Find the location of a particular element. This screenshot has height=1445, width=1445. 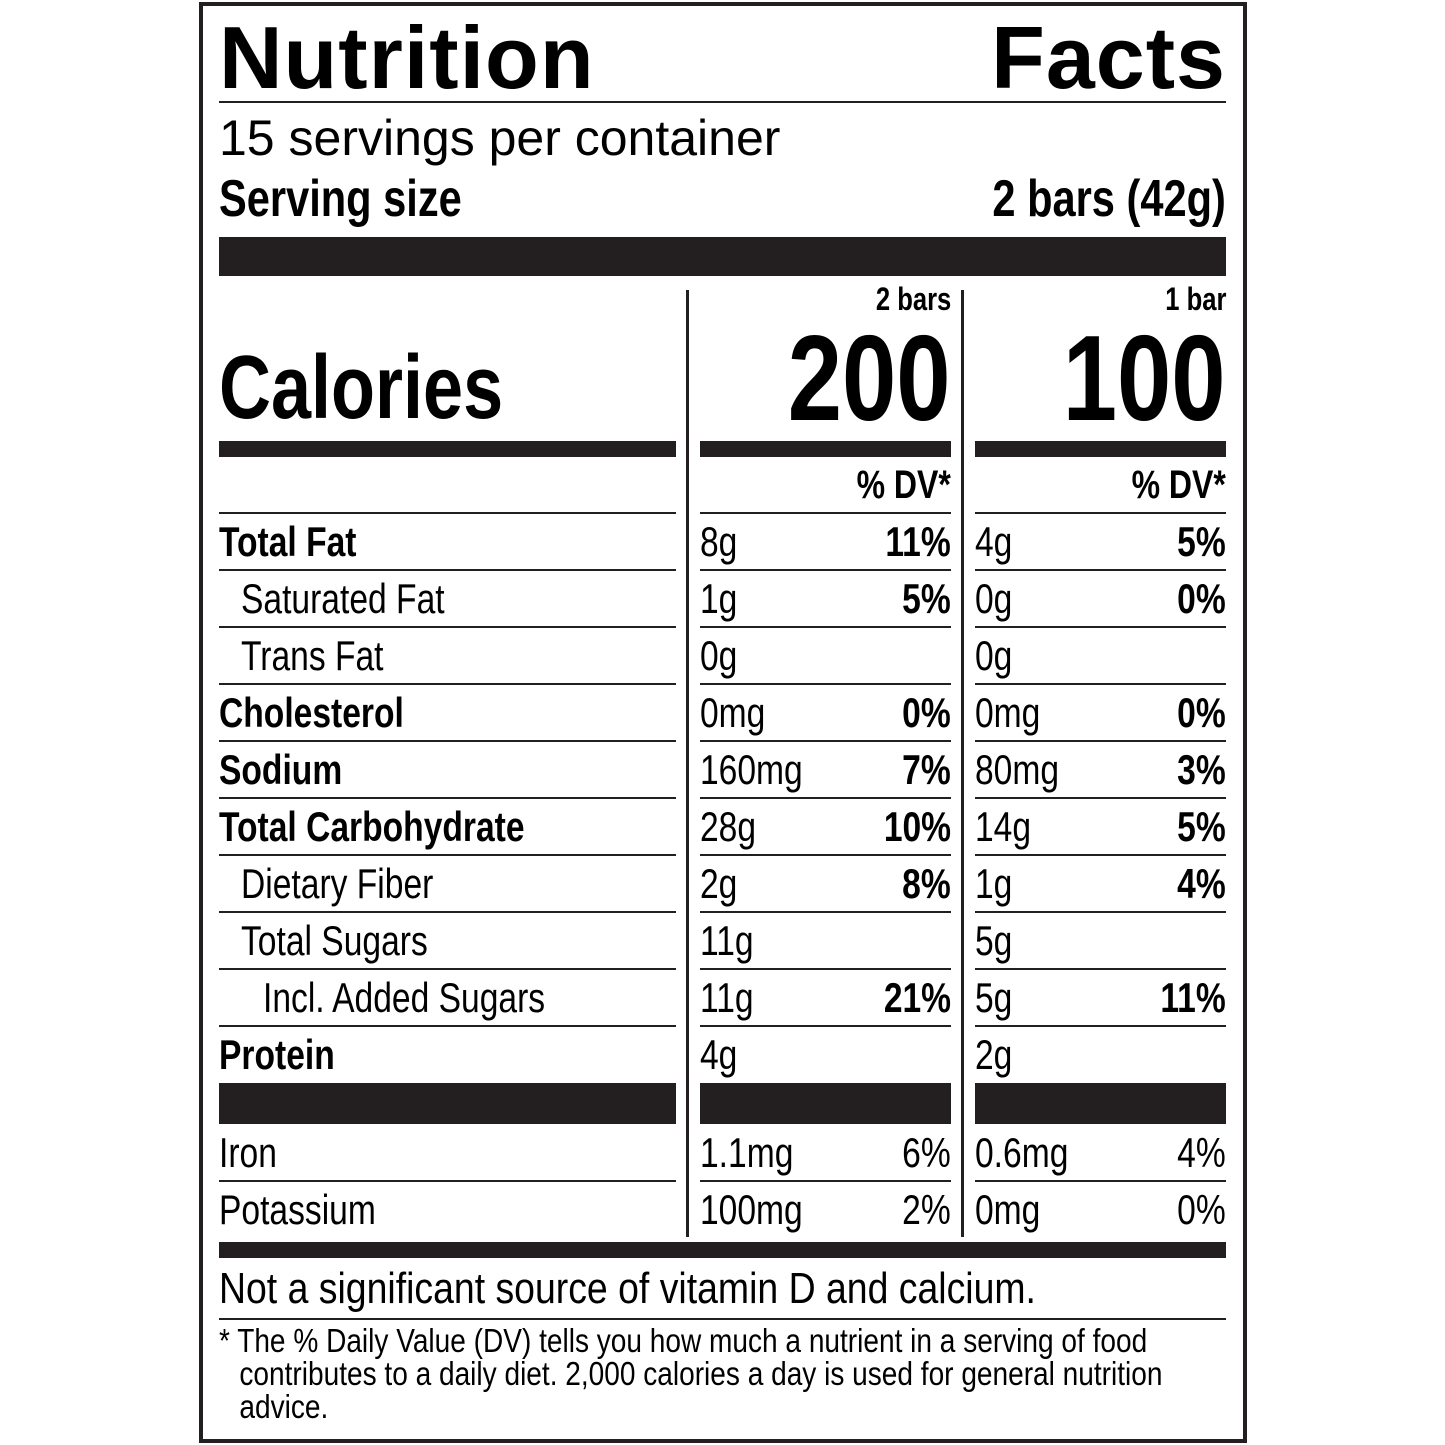

nutrient-dv: 11% is located at coordinates (910, 540).